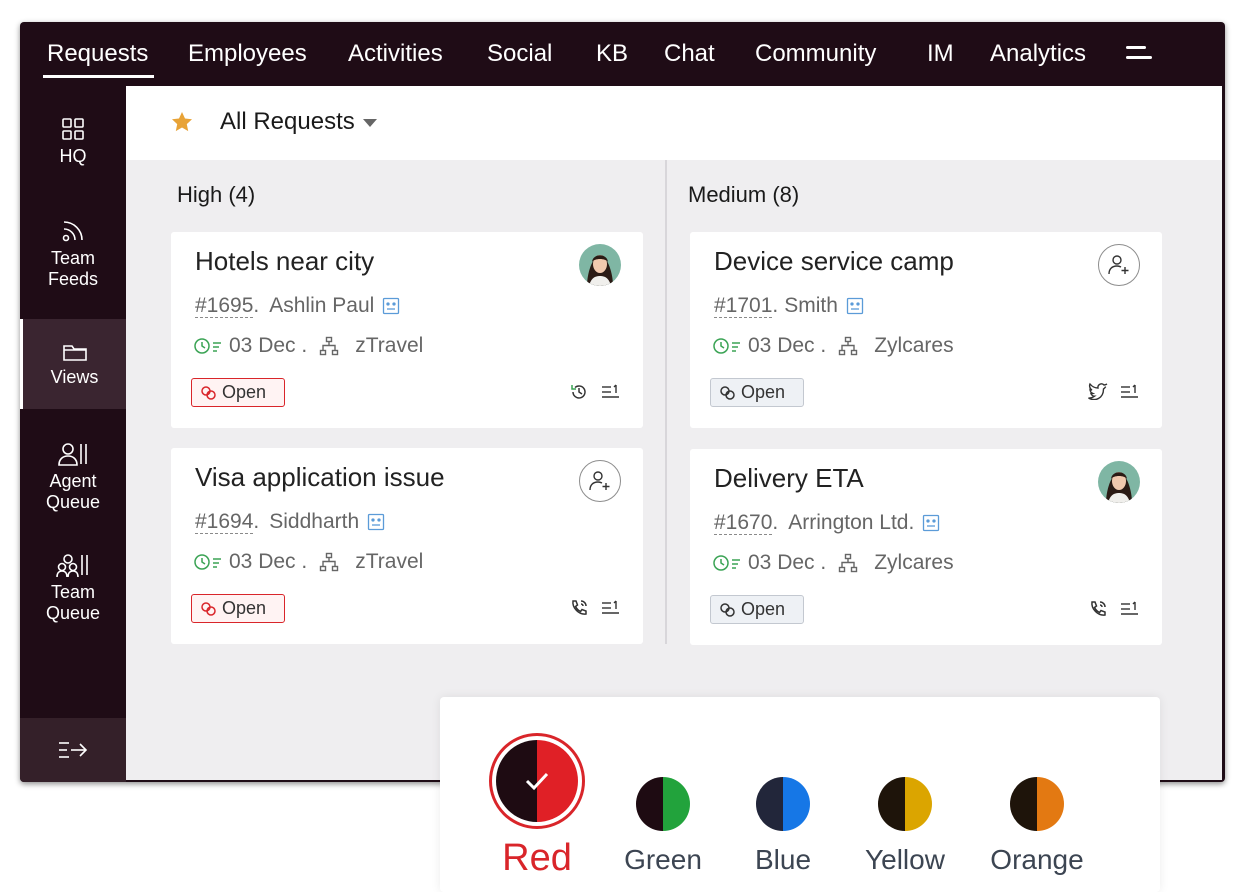 This screenshot has height=892, width=1256. What do you see at coordinates (579, 392) in the screenshot?
I see `history-icon` at bounding box center [579, 392].